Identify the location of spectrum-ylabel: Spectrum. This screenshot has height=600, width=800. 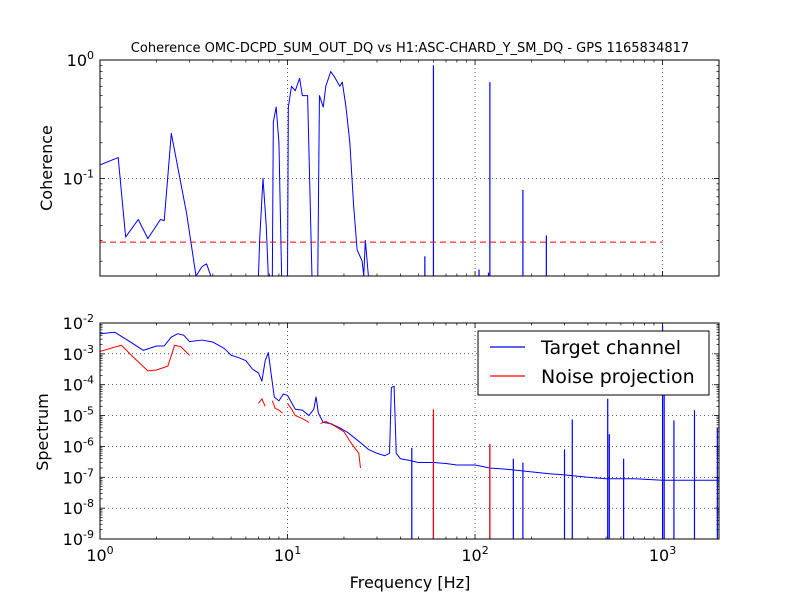
(42, 432).